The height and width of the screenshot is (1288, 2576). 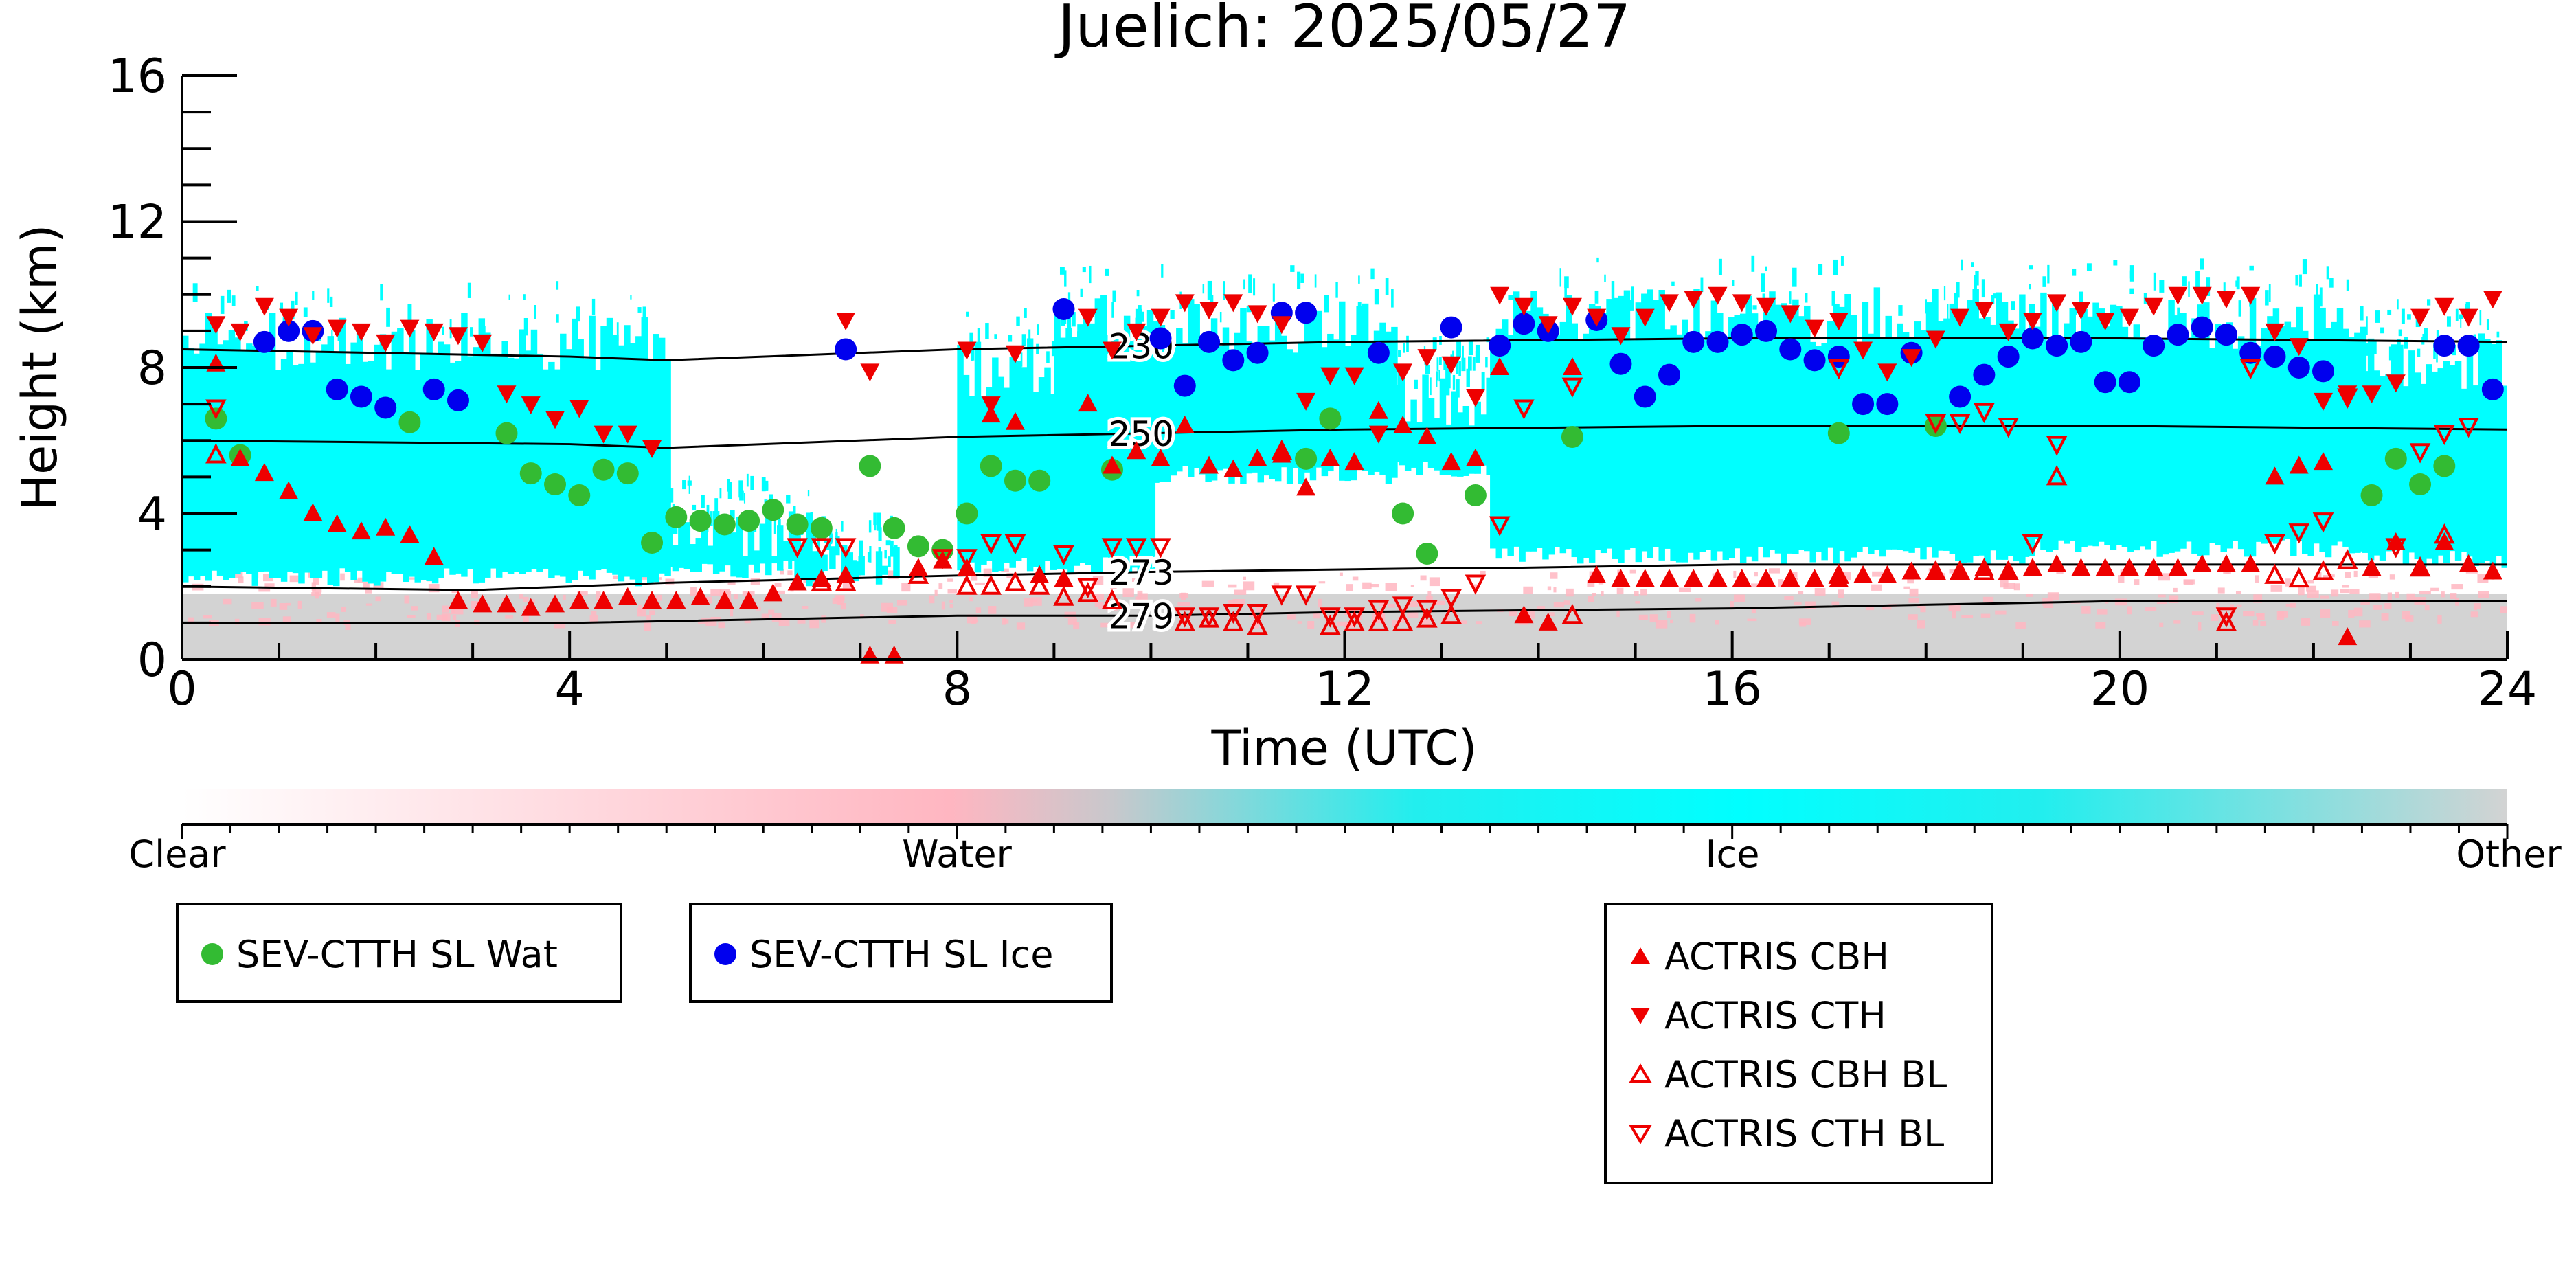 I want to click on colorbar-ticks, so click(x=1345, y=831).